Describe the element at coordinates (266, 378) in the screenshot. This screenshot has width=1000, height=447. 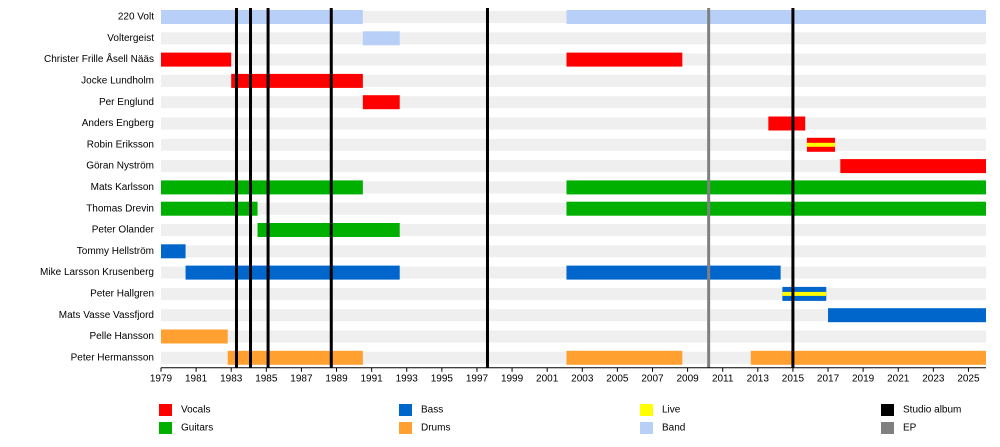
I see `x-tick-label: 1985` at that location.